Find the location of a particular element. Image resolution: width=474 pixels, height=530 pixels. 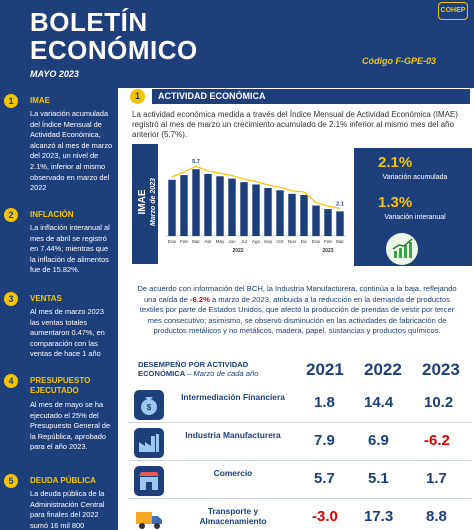

narrative-negative-value: -6.2% is located at coordinates (199, 299).